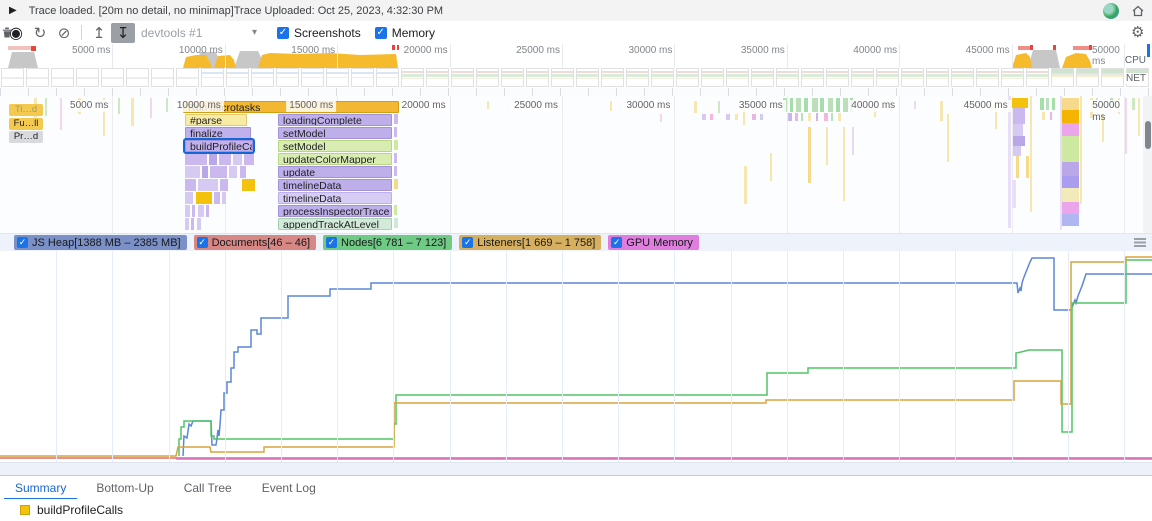 The image size is (1152, 521). Describe the element at coordinates (288, 488) in the screenshot. I see `tab-event-log: Event Log` at that location.